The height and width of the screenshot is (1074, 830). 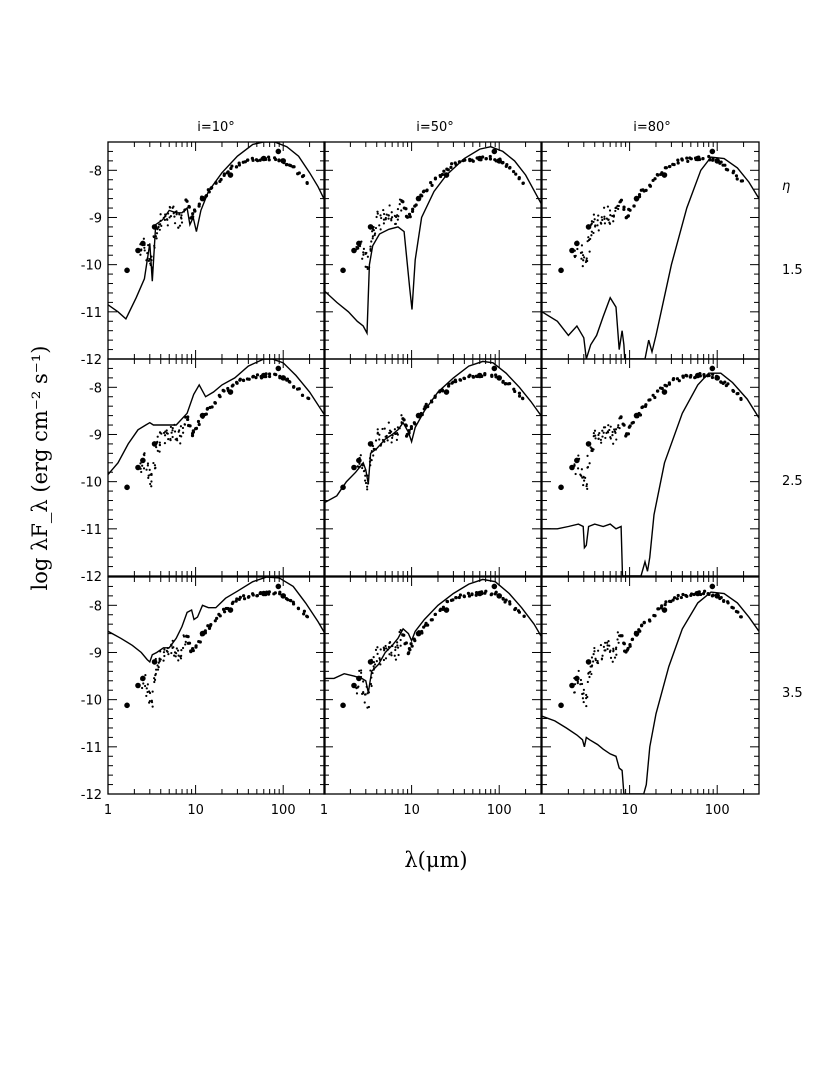 I want to click on column-title-i10: i=10°, so click(x=216, y=127).